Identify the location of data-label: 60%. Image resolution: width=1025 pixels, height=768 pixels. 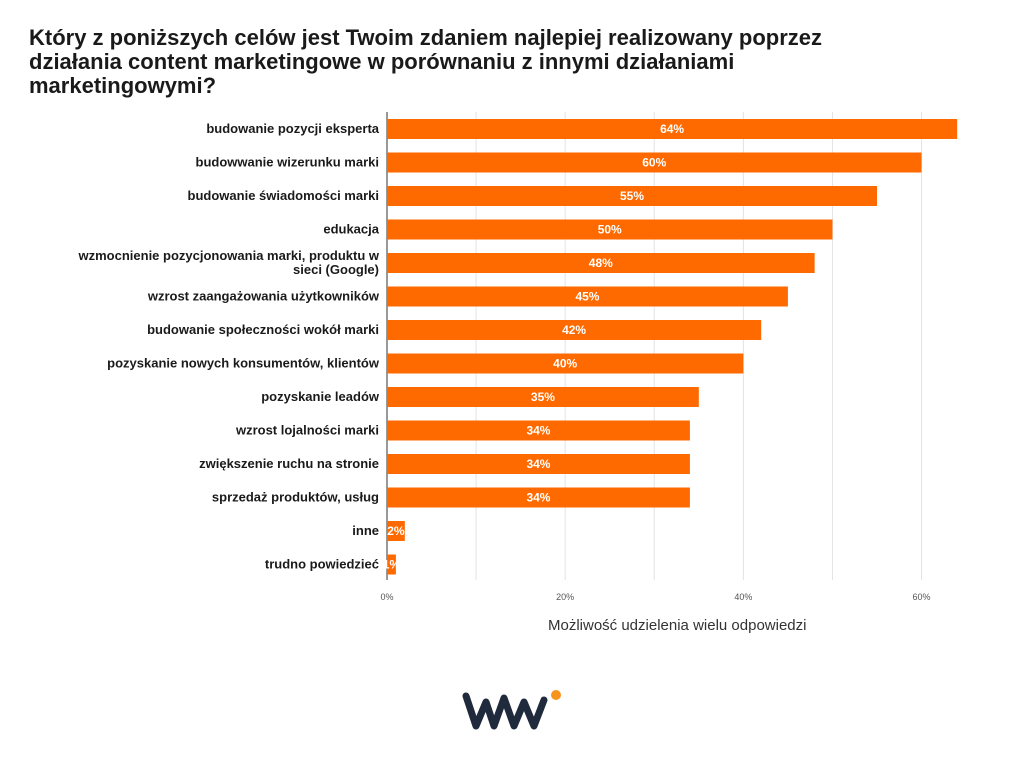
(654, 163).